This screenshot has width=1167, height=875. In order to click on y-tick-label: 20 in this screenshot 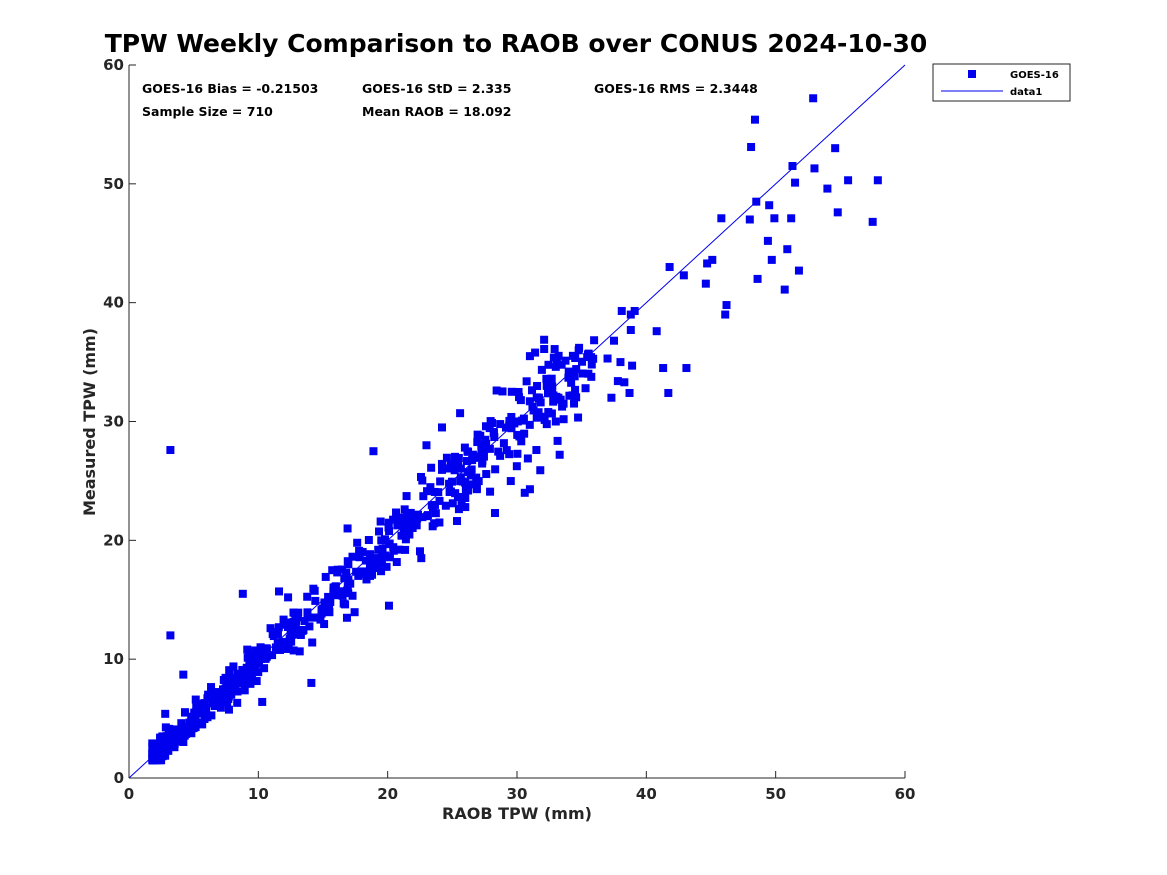, I will do `click(113, 540)`.